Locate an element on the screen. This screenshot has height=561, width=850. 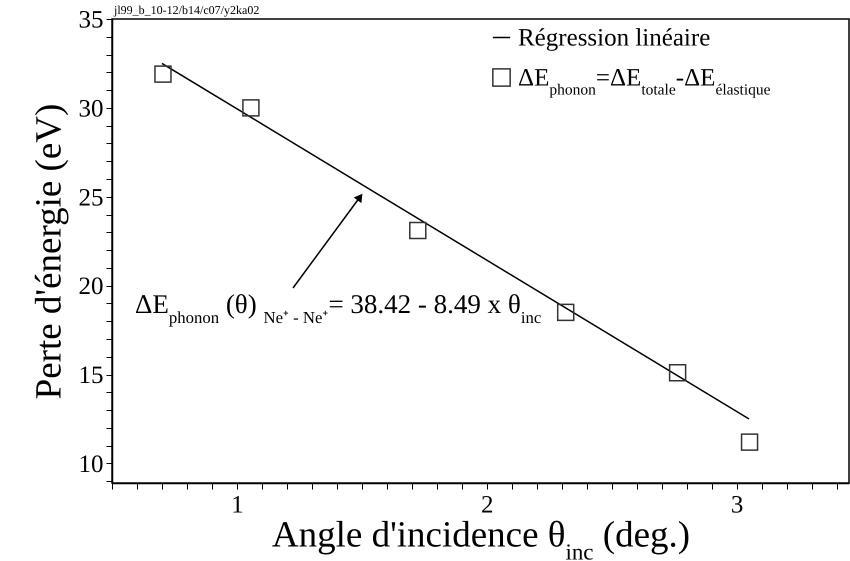
annotation: ΔE$_{phonon}$ (θ) $_{Ne⁺ - Ne⁺}$= 38.42 - 8.49 x θ$_{inc}$ is located at coordinates (338, 307).